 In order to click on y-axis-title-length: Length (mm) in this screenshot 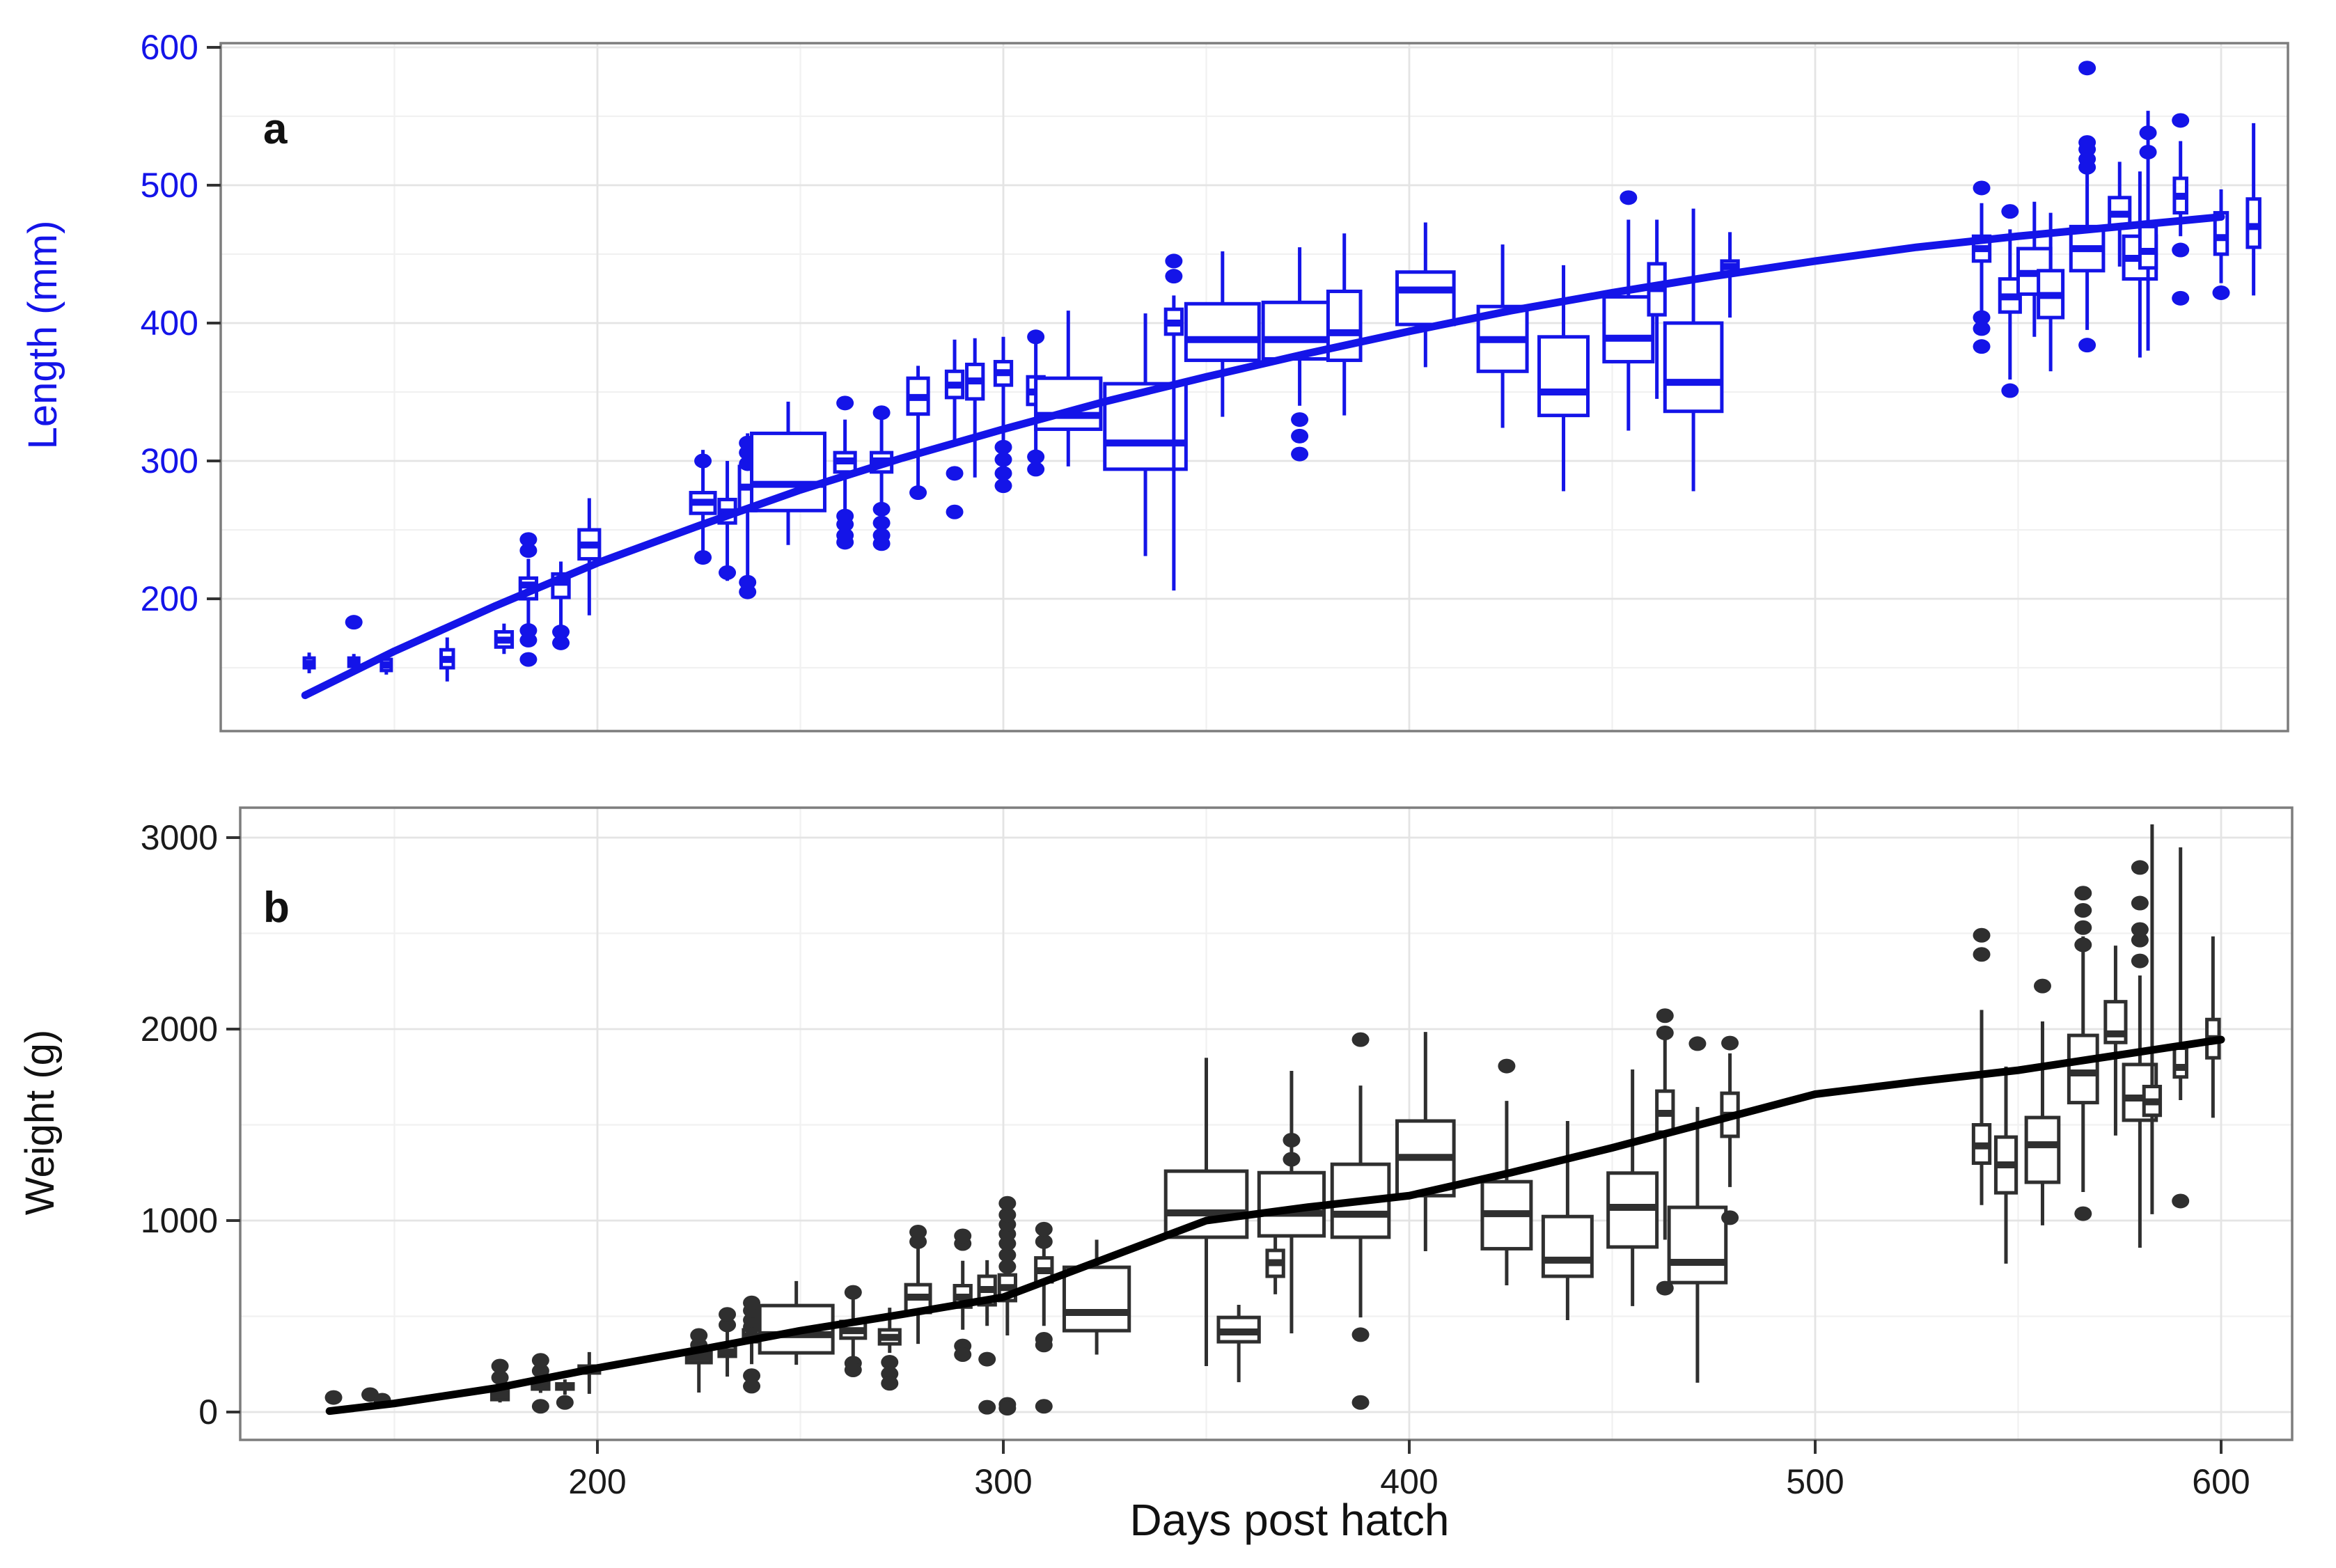, I will do `click(42, 335)`.